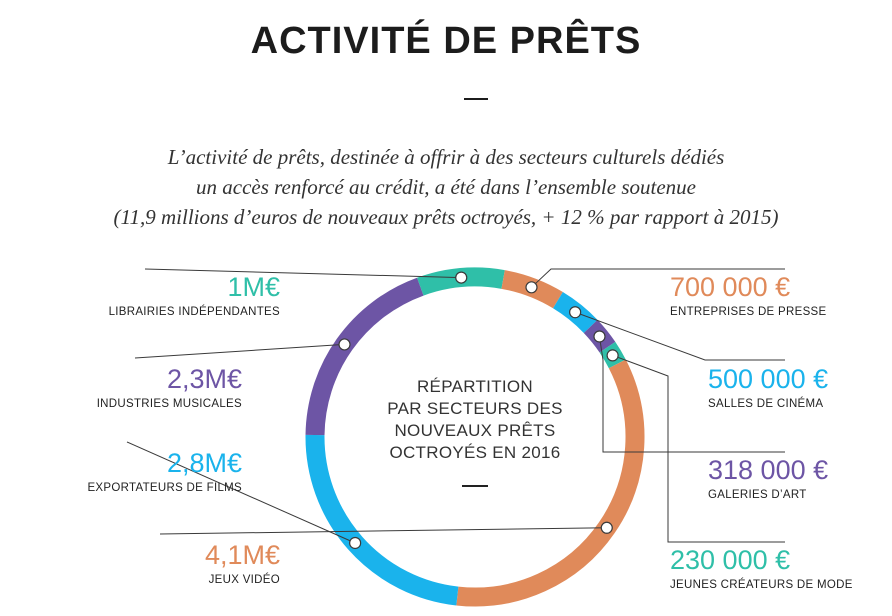 The height and width of the screenshot is (616, 892). Describe the element at coordinates (303, 273) in the screenshot. I see `leader-line-librairies` at that location.